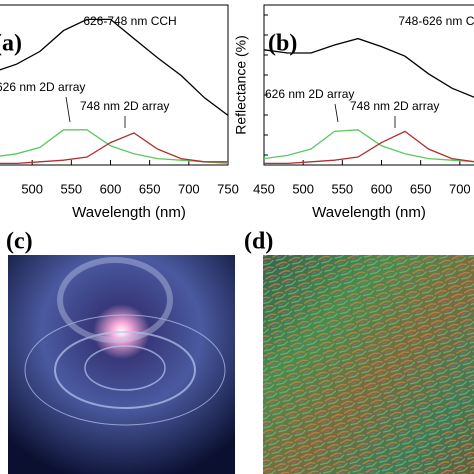 This screenshot has width=474, height=474. Describe the element at coordinates (241, 85) in the screenshot. I see `y-axis-label: Reflectance (%)` at that location.